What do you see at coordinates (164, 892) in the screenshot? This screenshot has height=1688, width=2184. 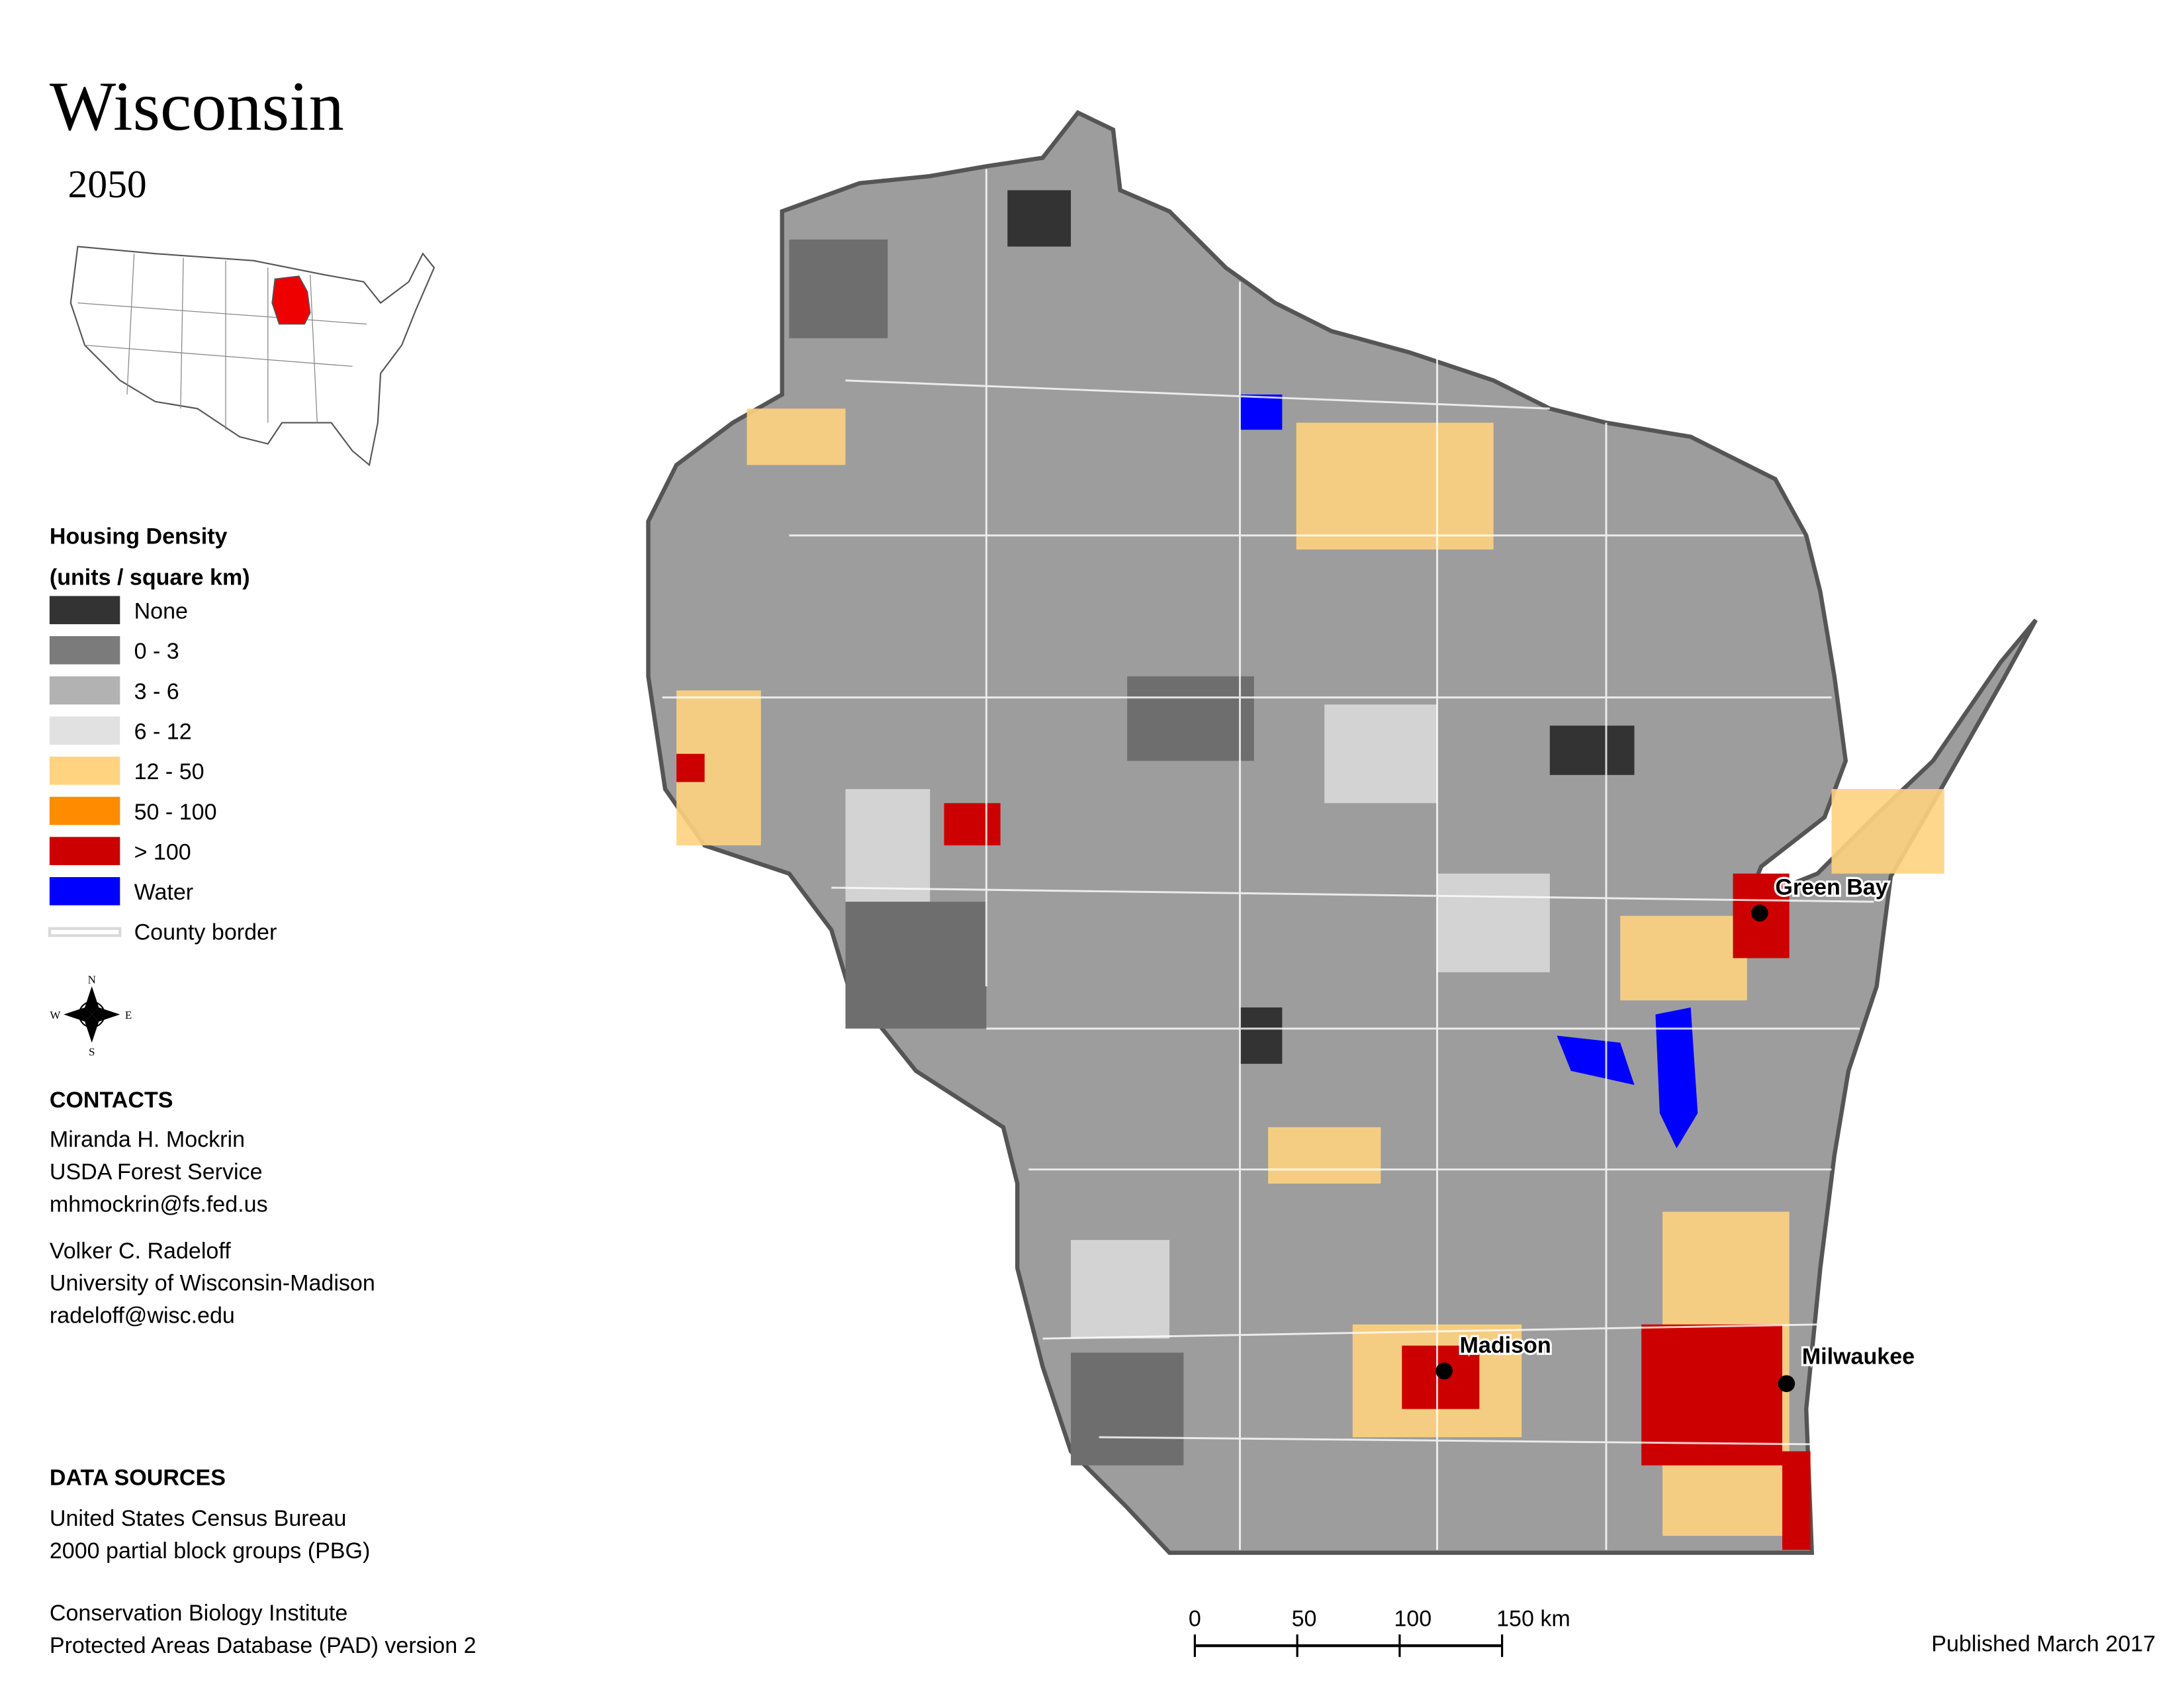 I see `legend-label: Water` at bounding box center [164, 892].